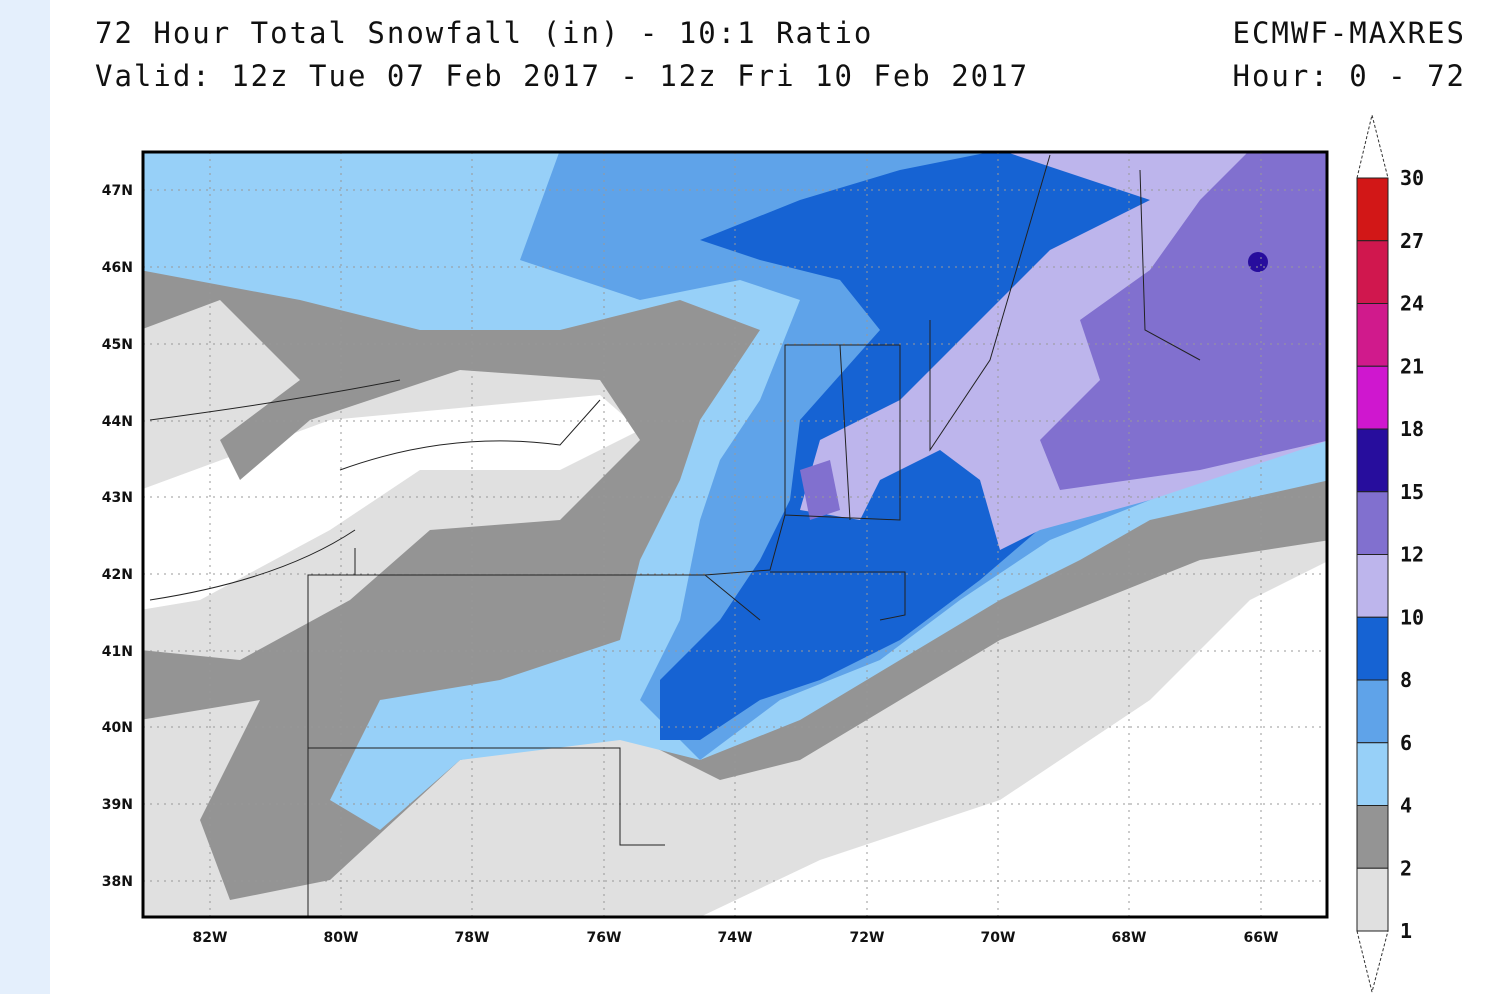 This screenshot has width=1510, height=994. What do you see at coordinates (1412, 178) in the screenshot?
I see `colorbar-label: 30` at bounding box center [1412, 178].